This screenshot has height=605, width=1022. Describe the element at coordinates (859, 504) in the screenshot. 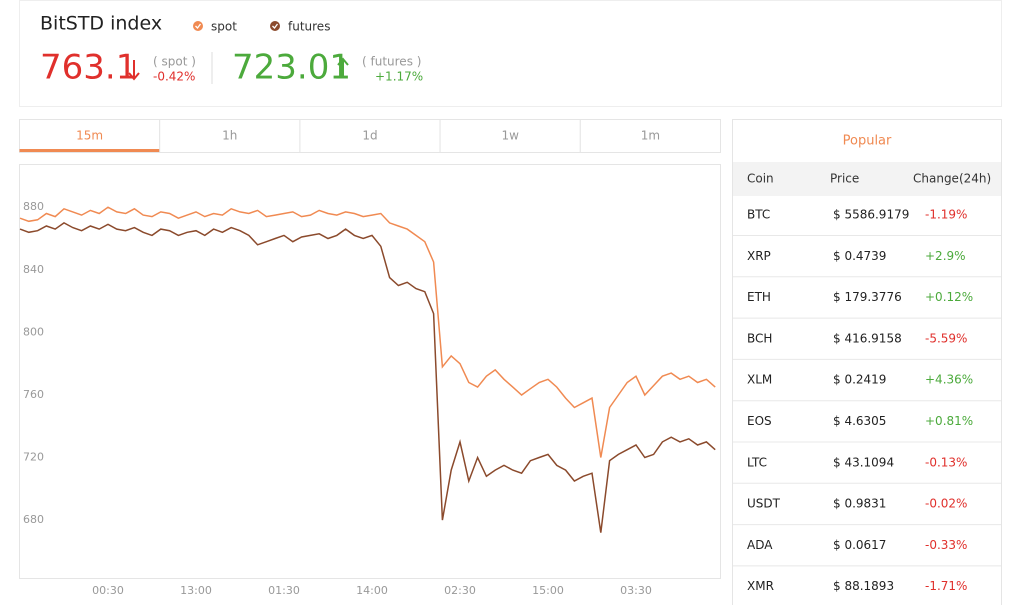

I see `table-cell: $ 0.9831` at that location.